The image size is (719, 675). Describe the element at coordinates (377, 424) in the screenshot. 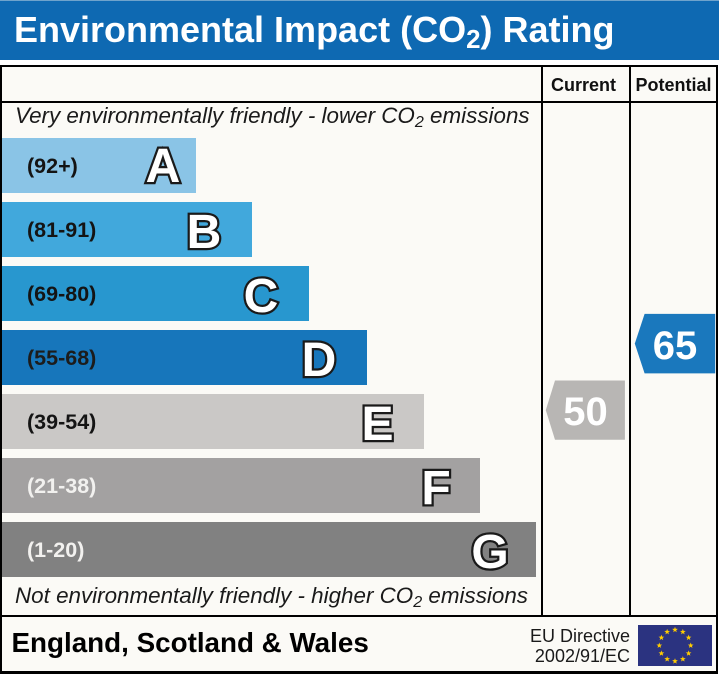

I see `svg-text: E` at that location.